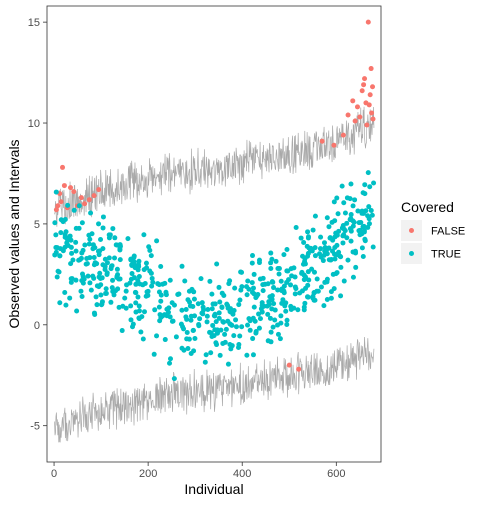  I want to click on y-tick-label: -5, so click(35, 427).